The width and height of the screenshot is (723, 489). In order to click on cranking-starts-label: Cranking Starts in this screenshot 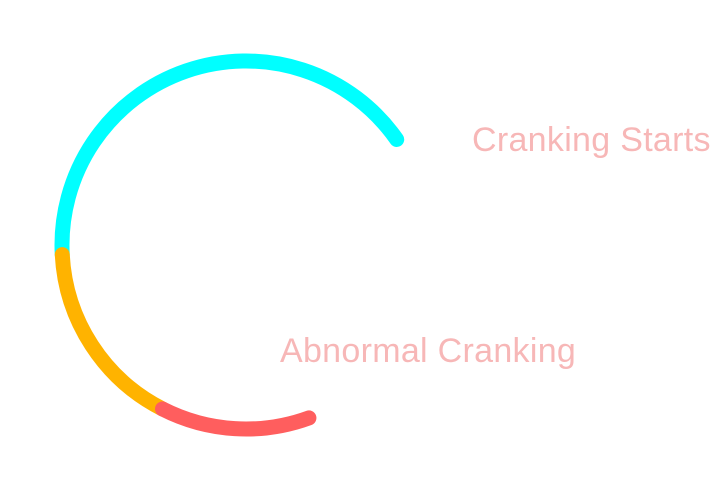, I will do `click(591, 140)`.